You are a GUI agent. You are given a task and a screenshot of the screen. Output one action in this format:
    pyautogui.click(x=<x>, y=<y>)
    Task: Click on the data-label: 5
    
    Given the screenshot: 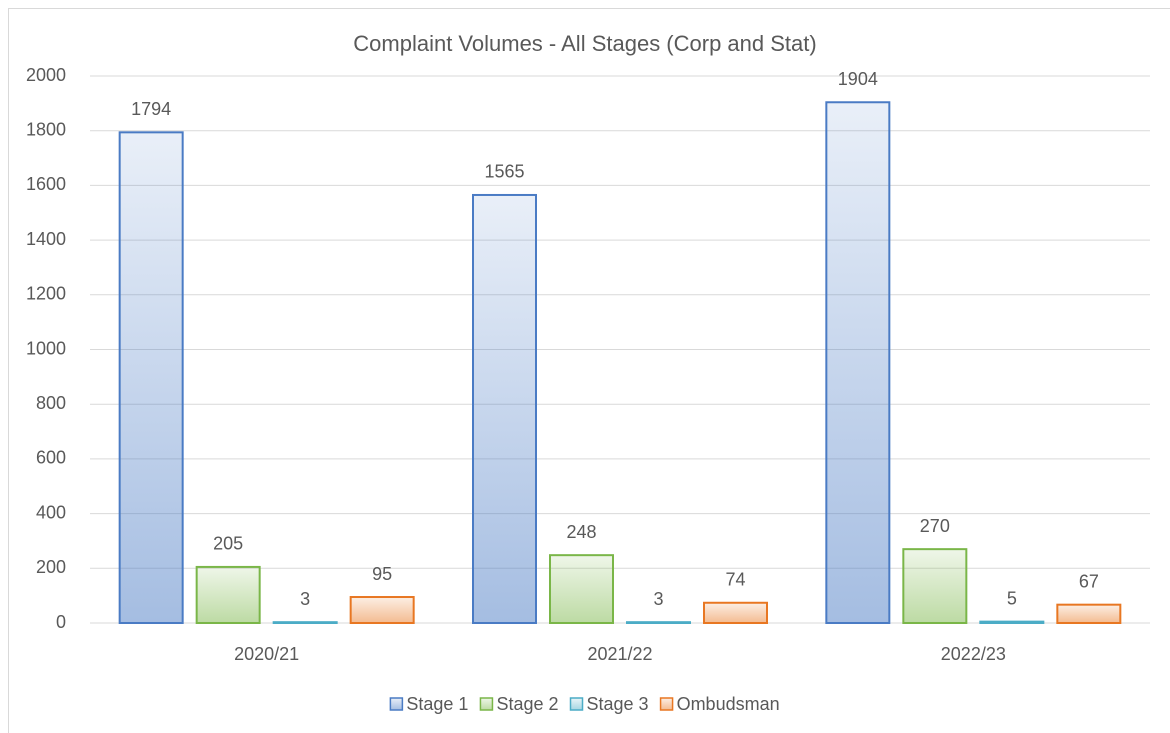 What is the action you would take?
    pyautogui.click(x=1012, y=598)
    